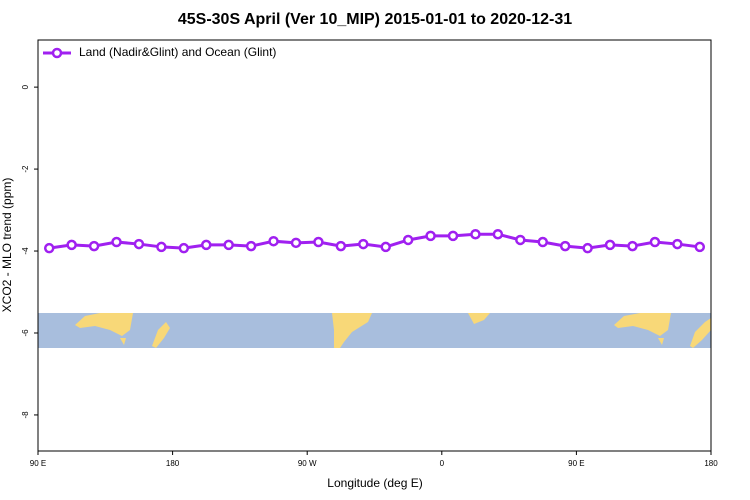  I want to click on y-tick-label: 0, so click(25, 86).